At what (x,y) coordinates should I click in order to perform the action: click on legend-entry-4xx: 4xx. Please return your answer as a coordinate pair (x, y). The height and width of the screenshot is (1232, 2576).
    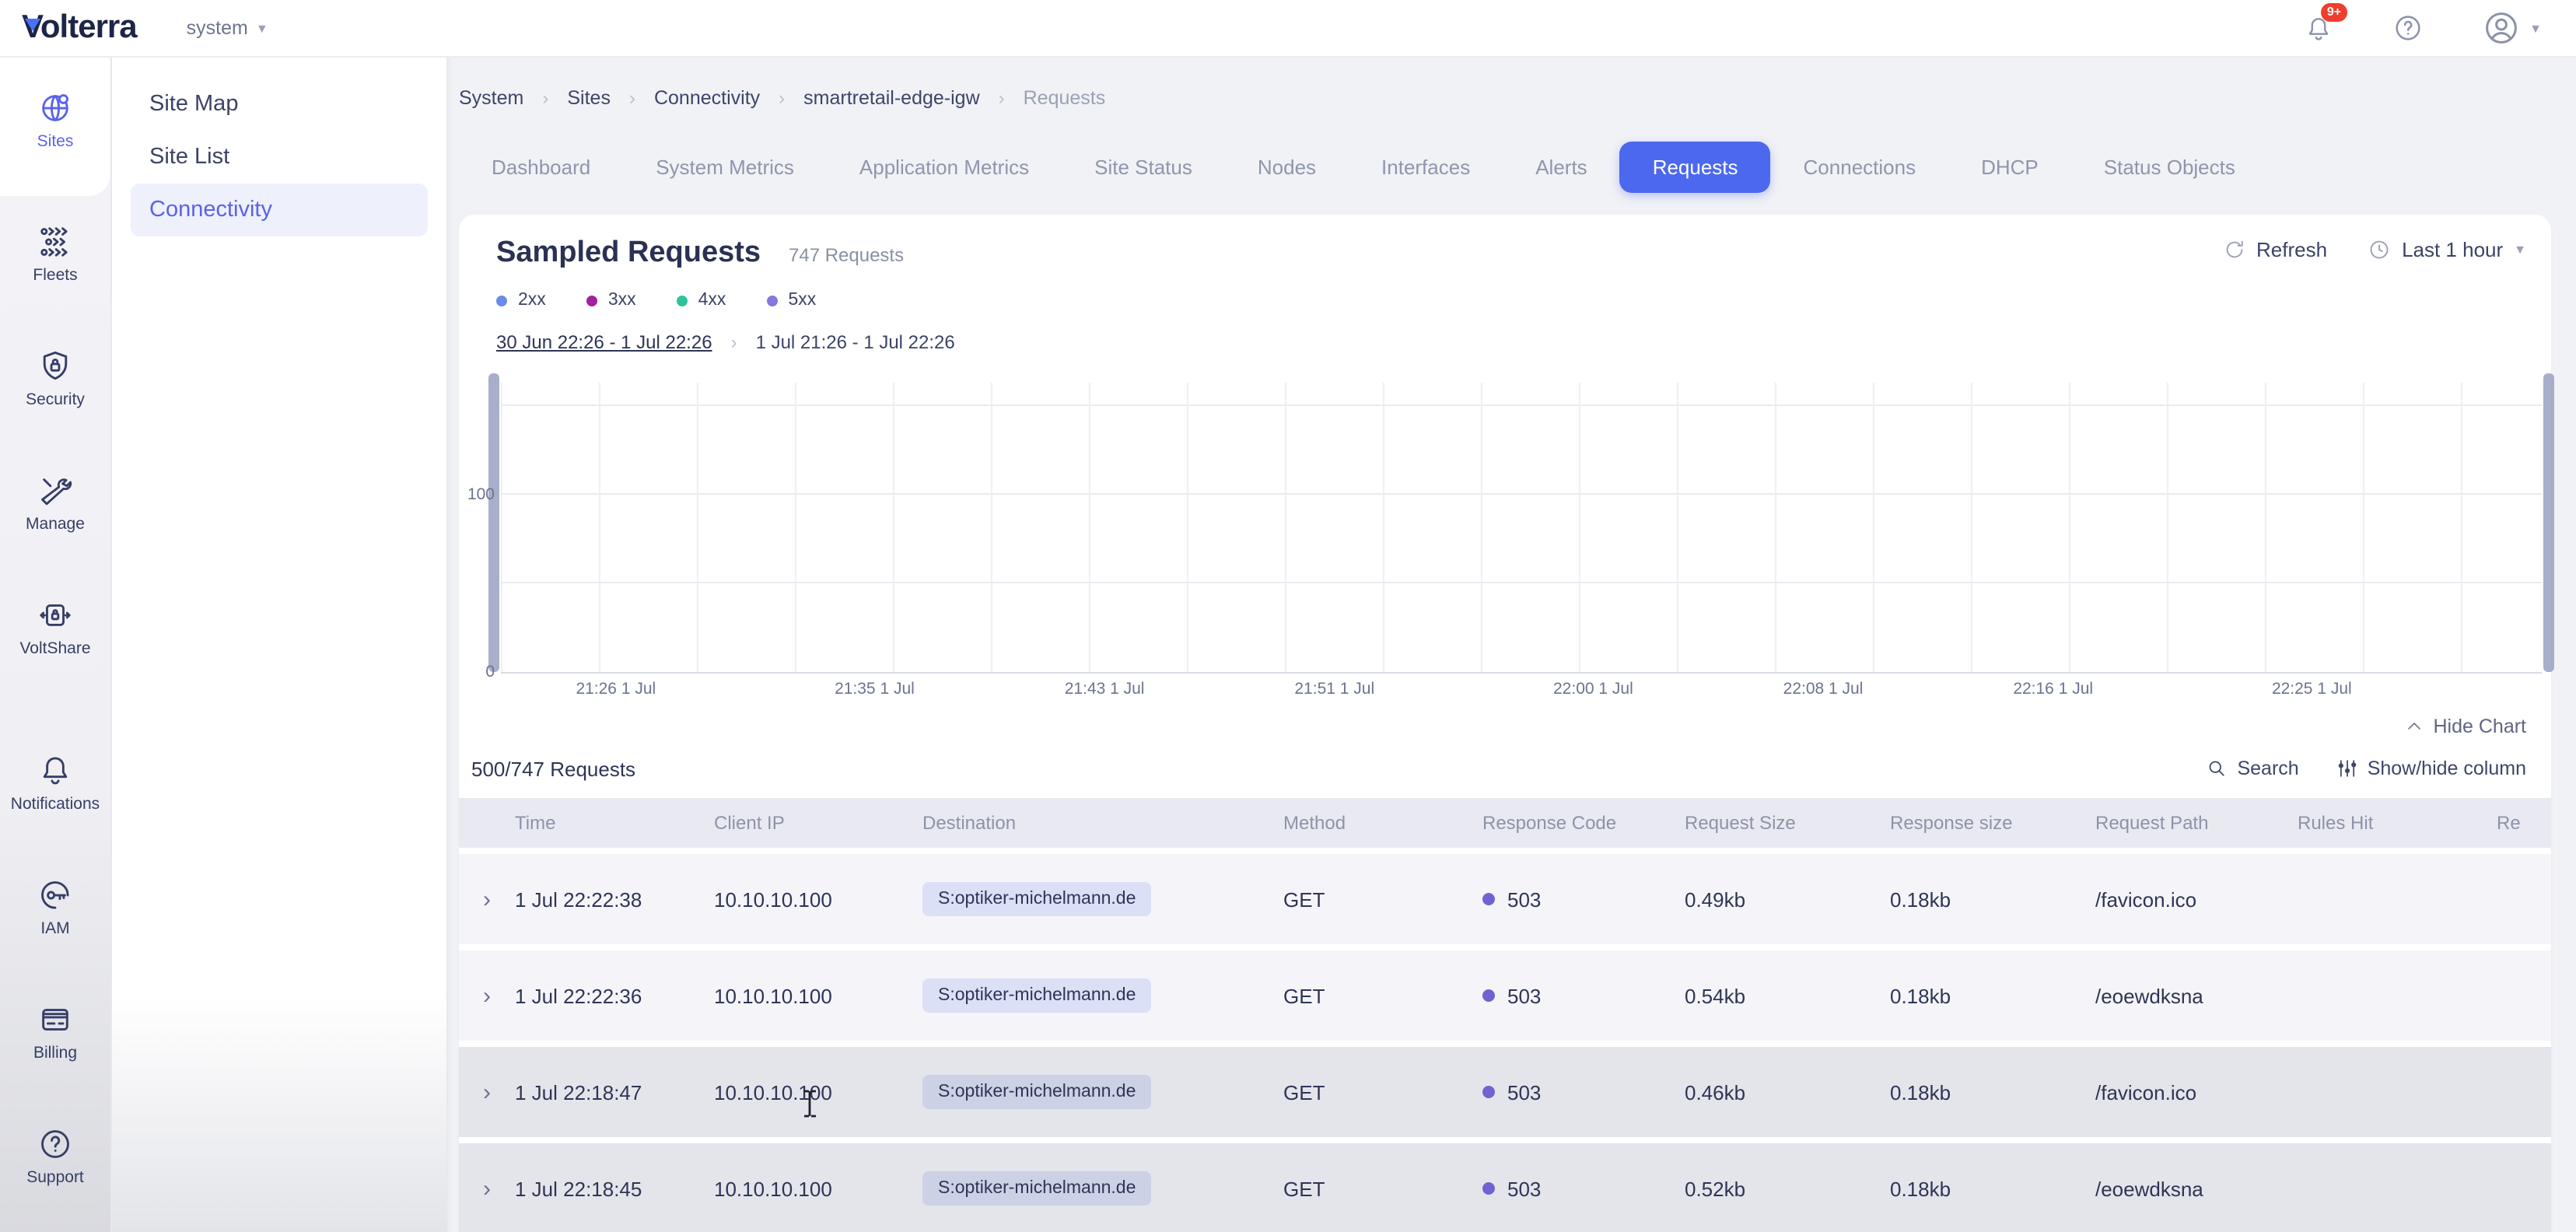
    Looking at the image, I should click on (701, 301).